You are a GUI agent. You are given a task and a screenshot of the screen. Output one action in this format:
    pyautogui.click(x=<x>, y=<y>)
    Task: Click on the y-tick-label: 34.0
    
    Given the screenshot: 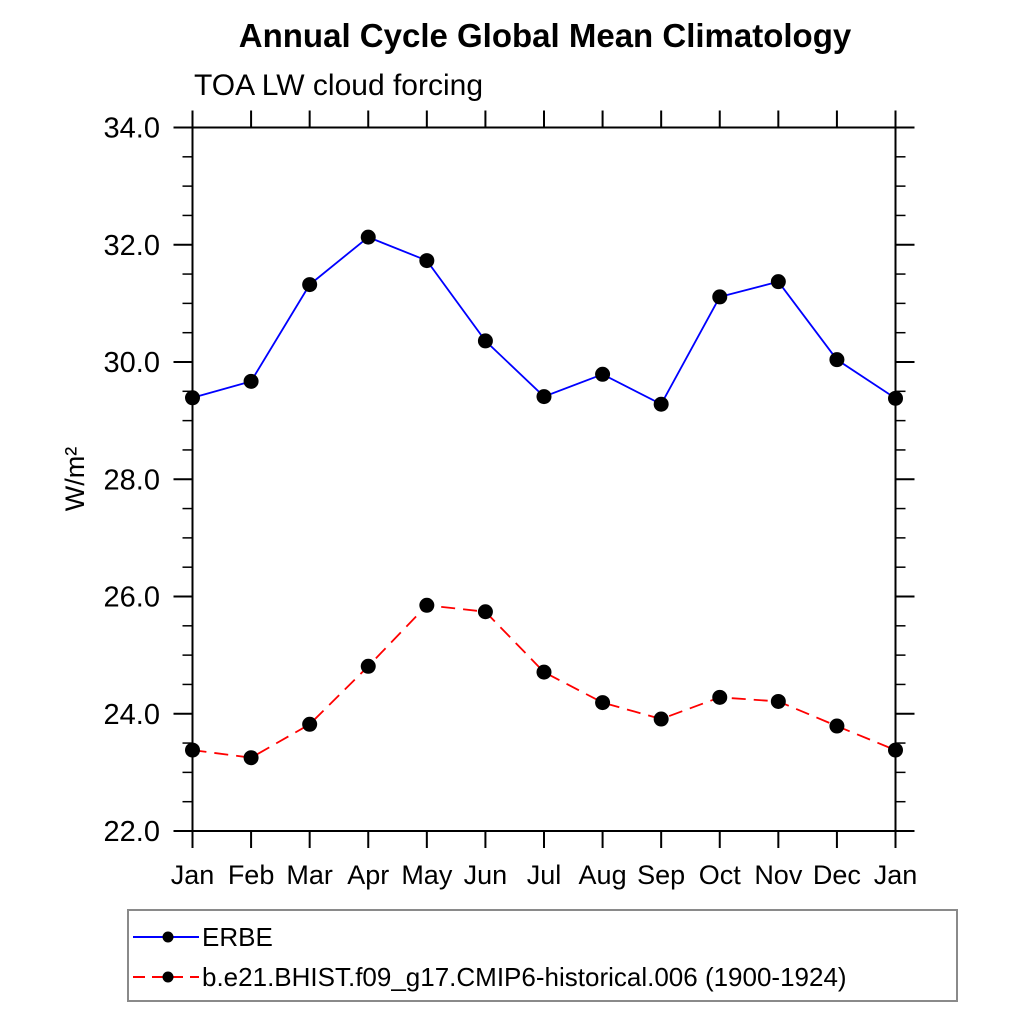 What is the action you would take?
    pyautogui.click(x=132, y=129)
    